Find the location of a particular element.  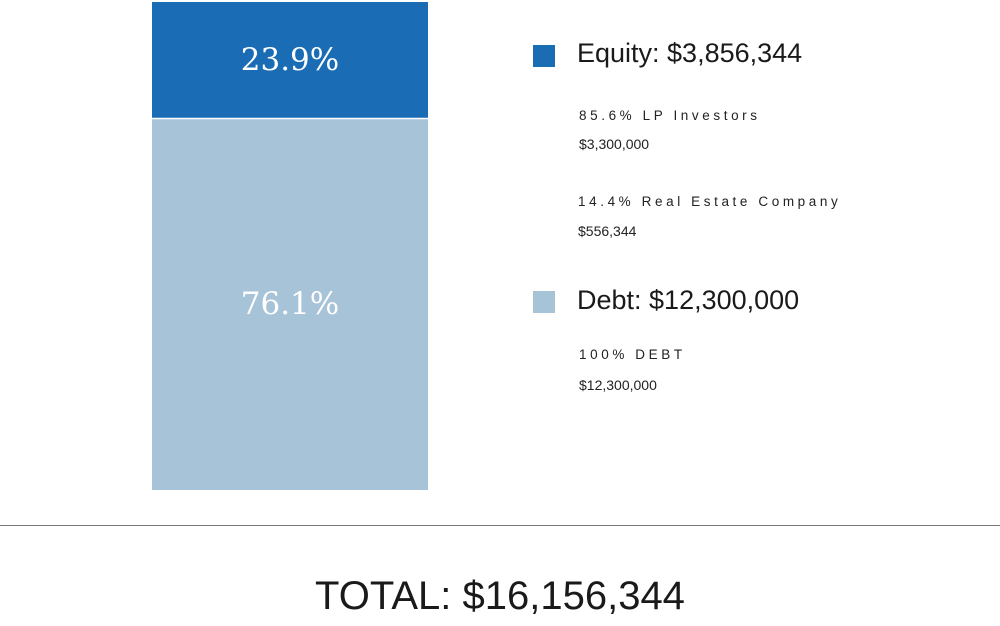

bar-label-equity: 23.9% is located at coordinates (290, 60).